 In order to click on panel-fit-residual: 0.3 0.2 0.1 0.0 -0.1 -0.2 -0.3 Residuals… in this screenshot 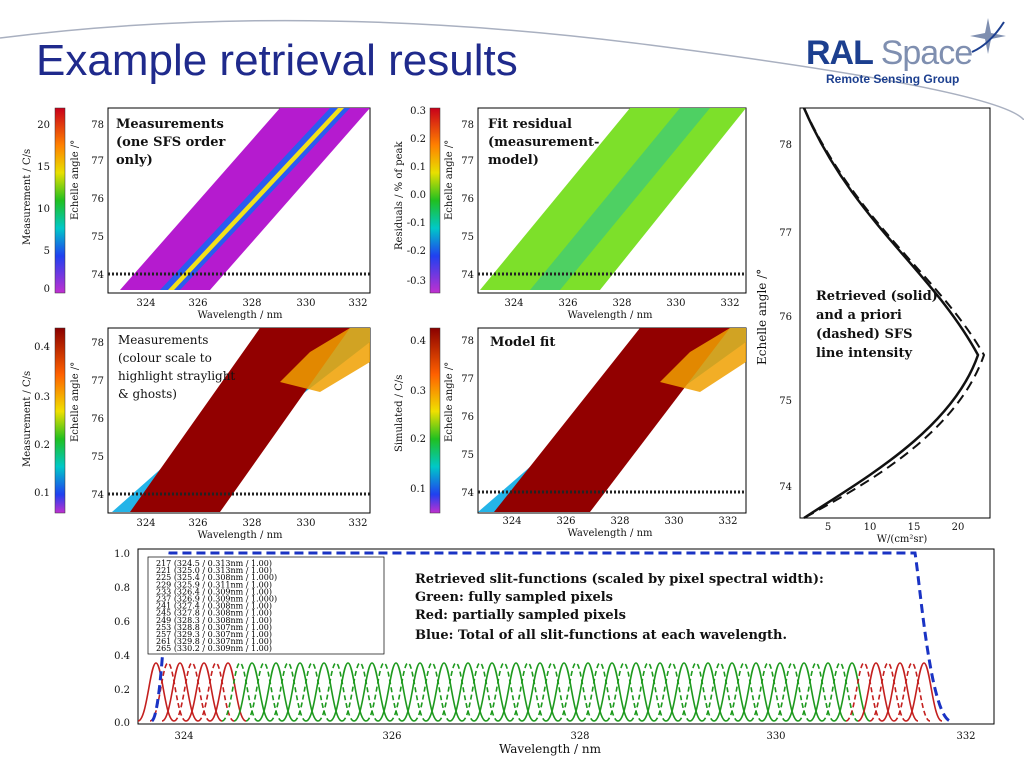, I will do `click(570, 213)`.